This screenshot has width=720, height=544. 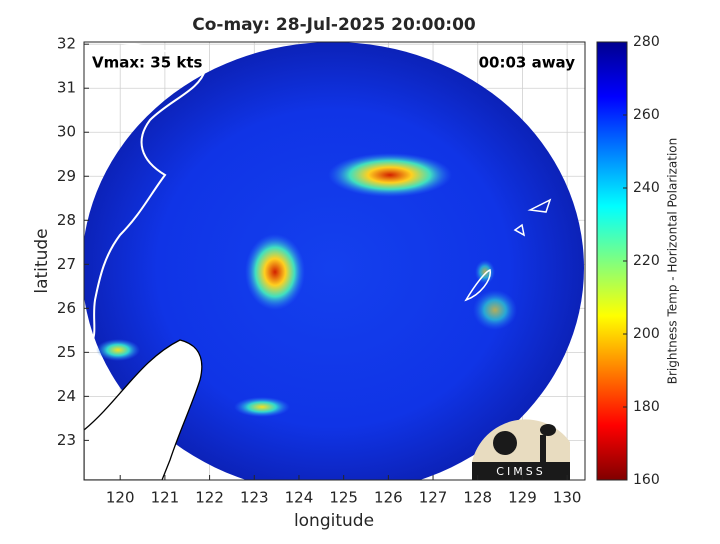 What do you see at coordinates (66, 308) in the screenshot?
I see `y-tick-label: 26` at bounding box center [66, 308].